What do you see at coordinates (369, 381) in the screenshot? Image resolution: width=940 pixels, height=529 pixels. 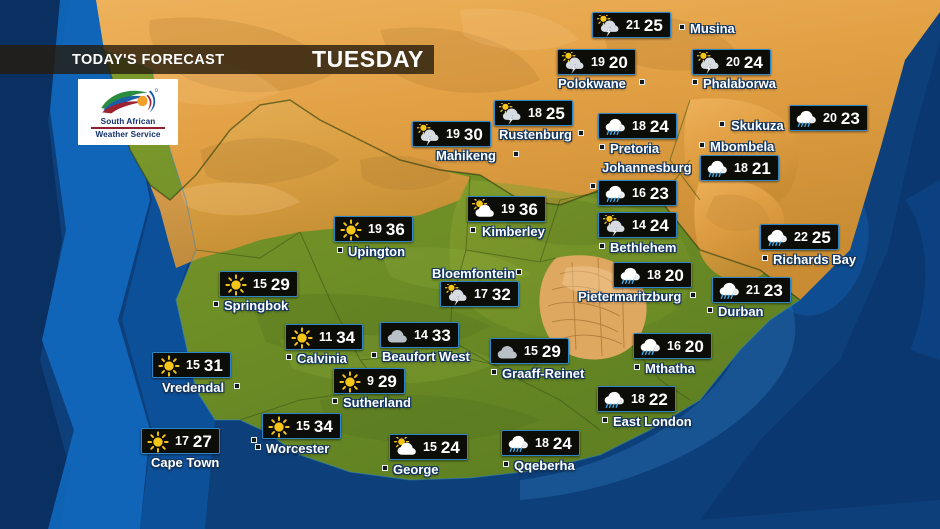 I see `forecast-chip: 9 29` at bounding box center [369, 381].